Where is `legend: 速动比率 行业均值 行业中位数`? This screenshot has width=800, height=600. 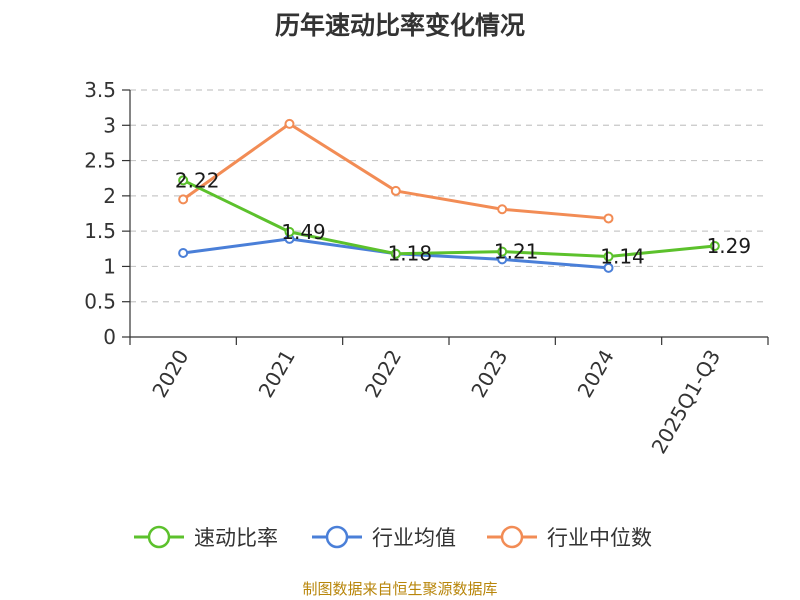 legend: 速动比率 行业均值 行业中位数 is located at coordinates (393, 537).